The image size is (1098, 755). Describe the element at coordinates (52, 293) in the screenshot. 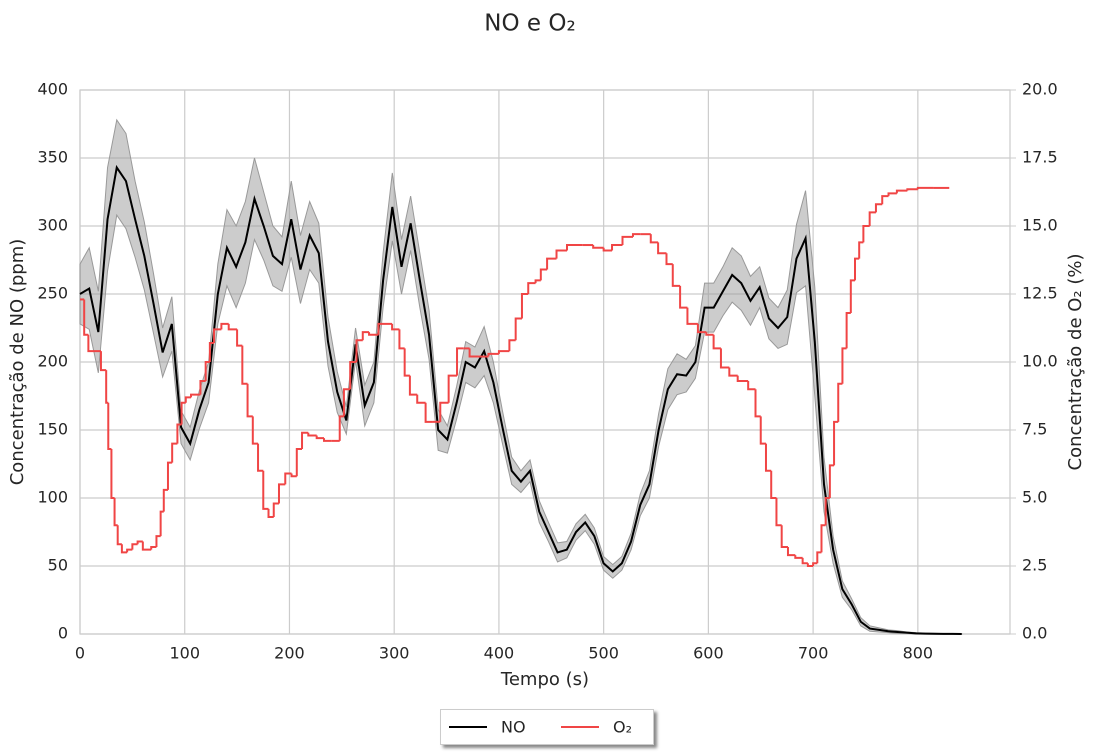

I see `y-tick-label: 250` at that location.